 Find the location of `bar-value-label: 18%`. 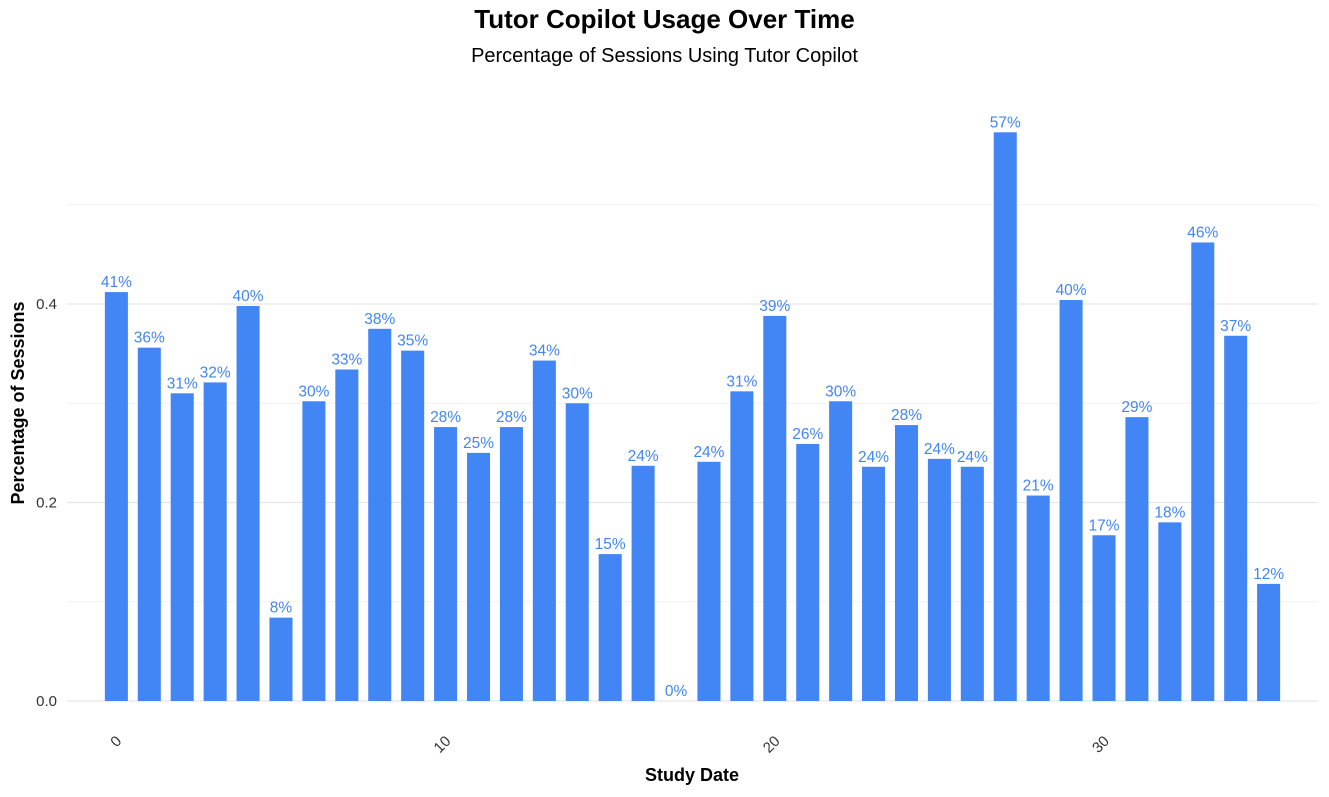

bar-value-label: 18% is located at coordinates (1169, 512).